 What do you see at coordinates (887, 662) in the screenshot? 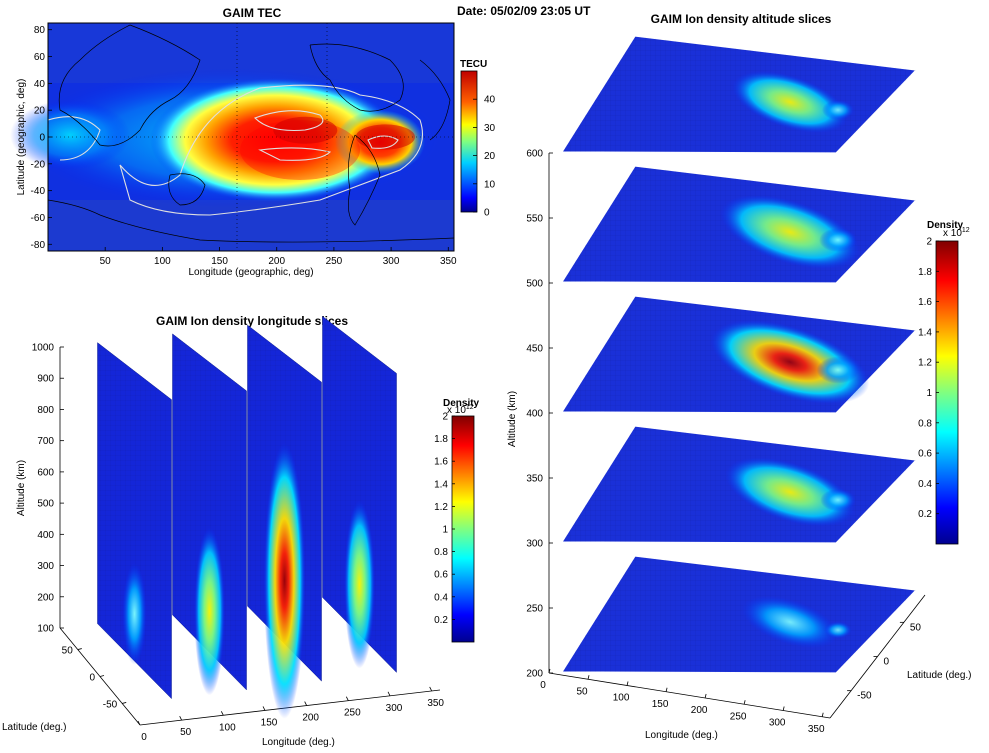
I see `latitude-tick-label: 0` at bounding box center [887, 662].